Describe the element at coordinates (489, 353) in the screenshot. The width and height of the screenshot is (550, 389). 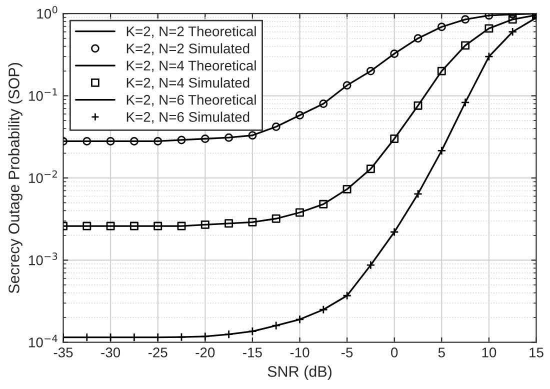
I see `x-tick-label: 10` at that location.